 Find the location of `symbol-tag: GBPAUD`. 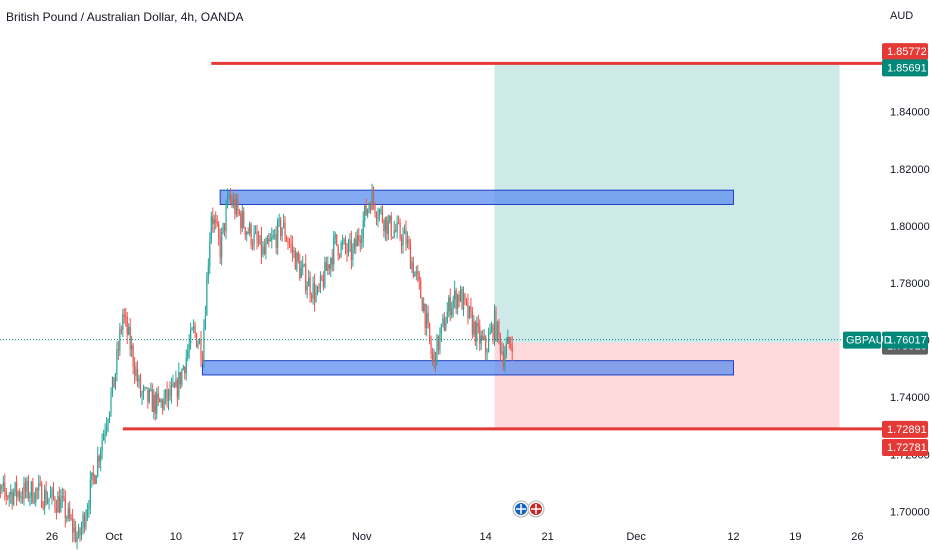

symbol-tag: GBPAUD is located at coordinates (869, 341).